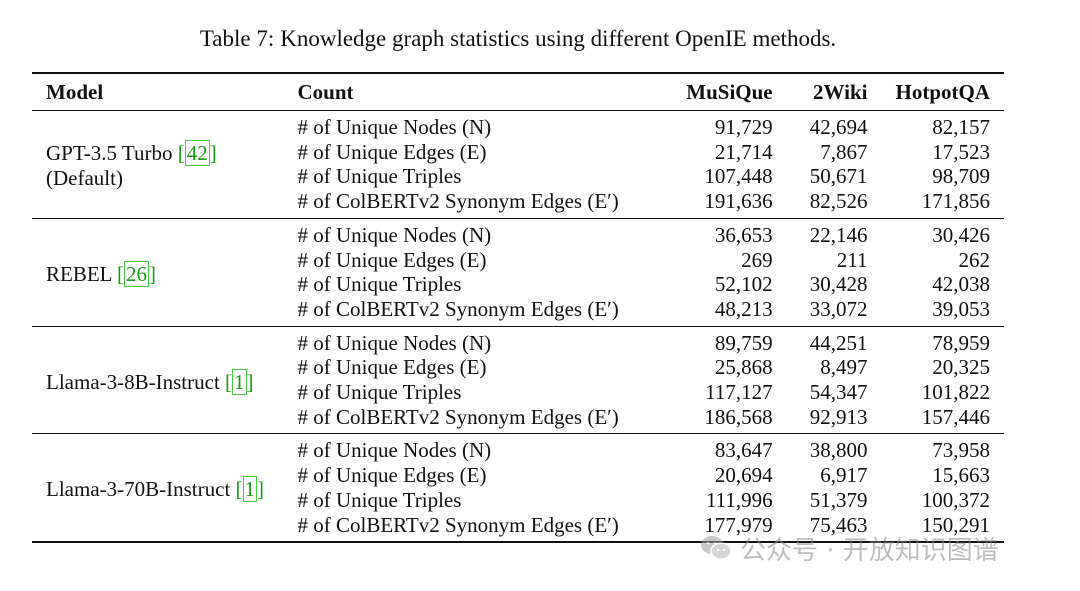 The width and height of the screenshot is (1080, 591). What do you see at coordinates (974, 259) in the screenshot?
I see `hotpotqa-value: 262` at bounding box center [974, 259].